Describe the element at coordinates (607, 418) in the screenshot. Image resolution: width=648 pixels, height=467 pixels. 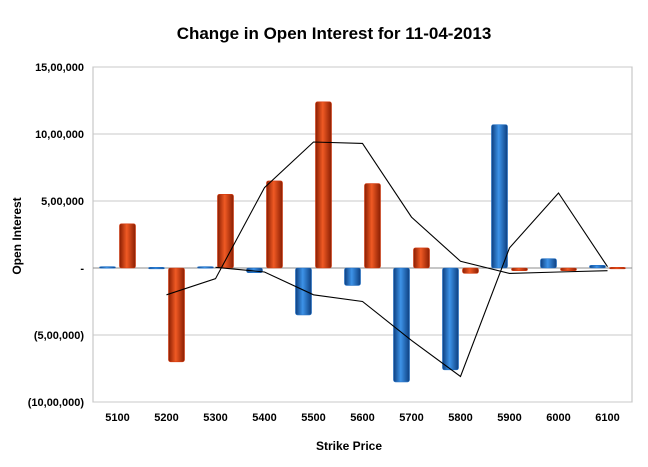
I see `x-tick-label: 6100` at that location.